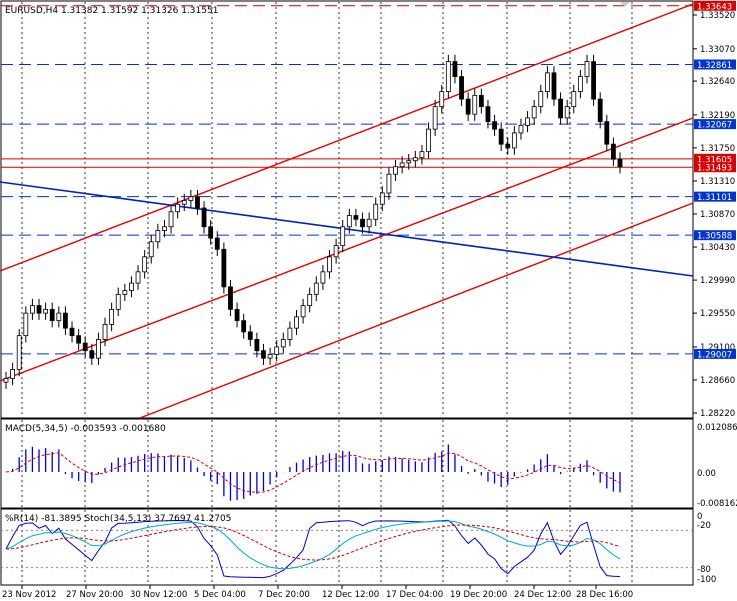  What do you see at coordinates (717, 504) in the screenshot?
I see `macd-scale-bottom: -0.008162` at bounding box center [717, 504].